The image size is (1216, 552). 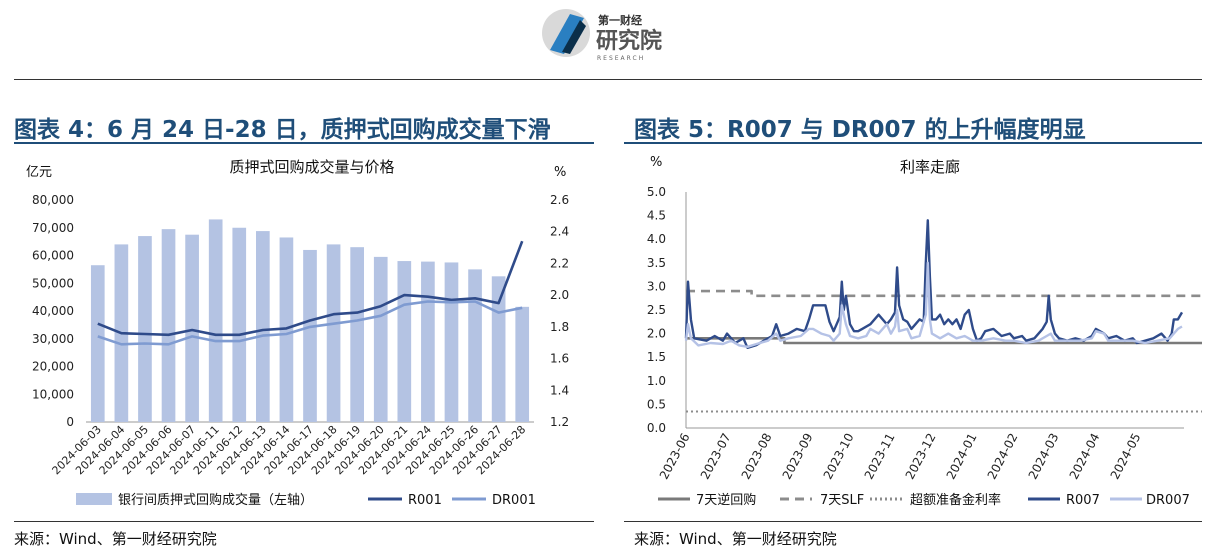 I want to click on legend-label-0: 7天逆回购, so click(x=726, y=500).